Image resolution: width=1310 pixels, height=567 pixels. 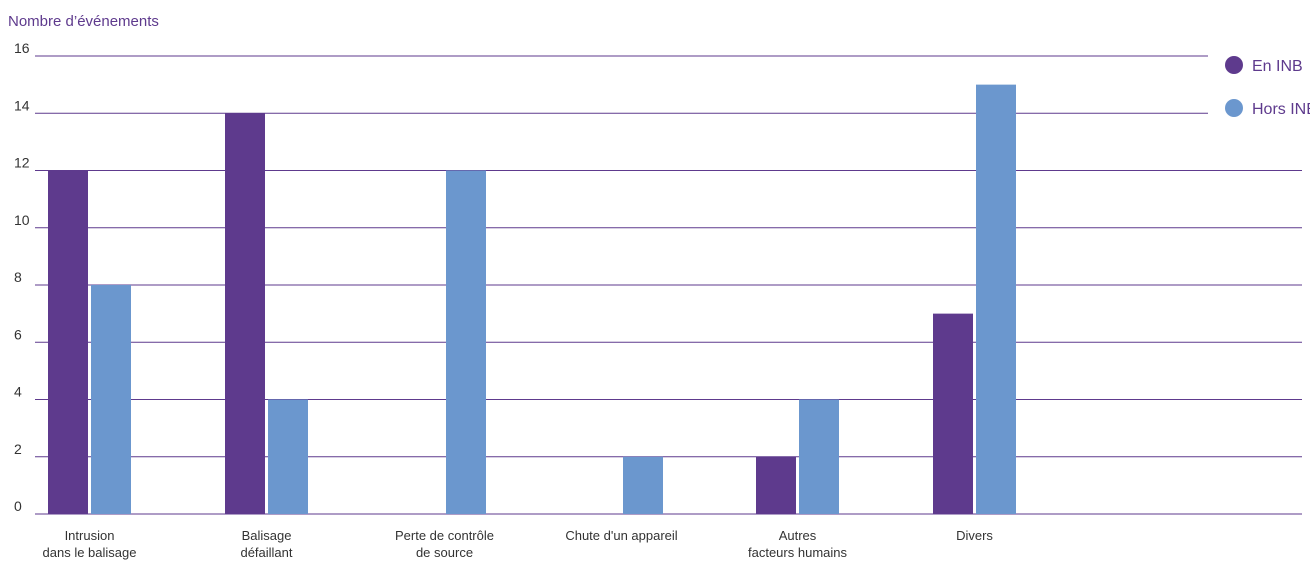 What do you see at coordinates (18, 334) in the screenshot?
I see `y-tick-label: 6` at bounding box center [18, 334].